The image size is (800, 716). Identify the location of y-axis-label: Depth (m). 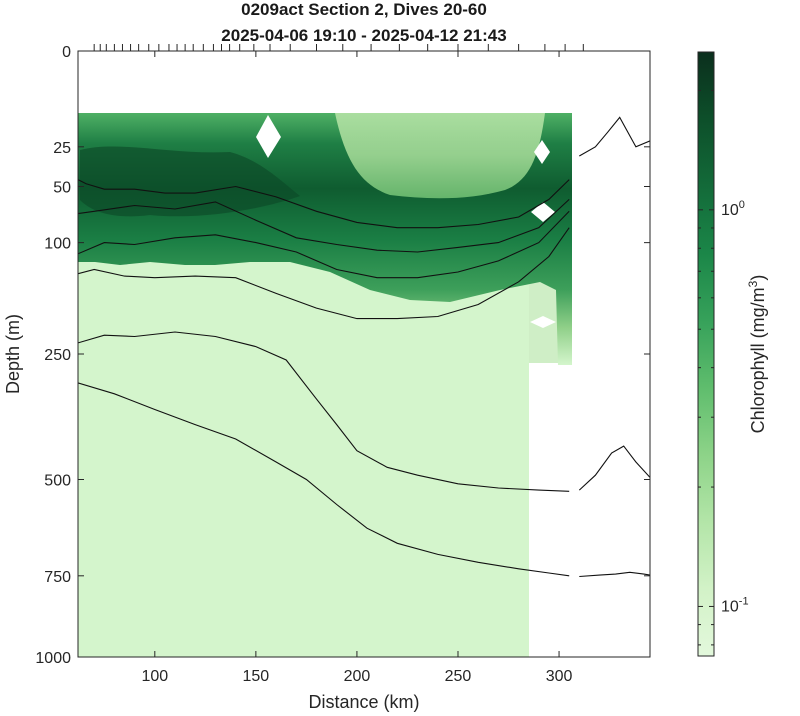
(13, 354).